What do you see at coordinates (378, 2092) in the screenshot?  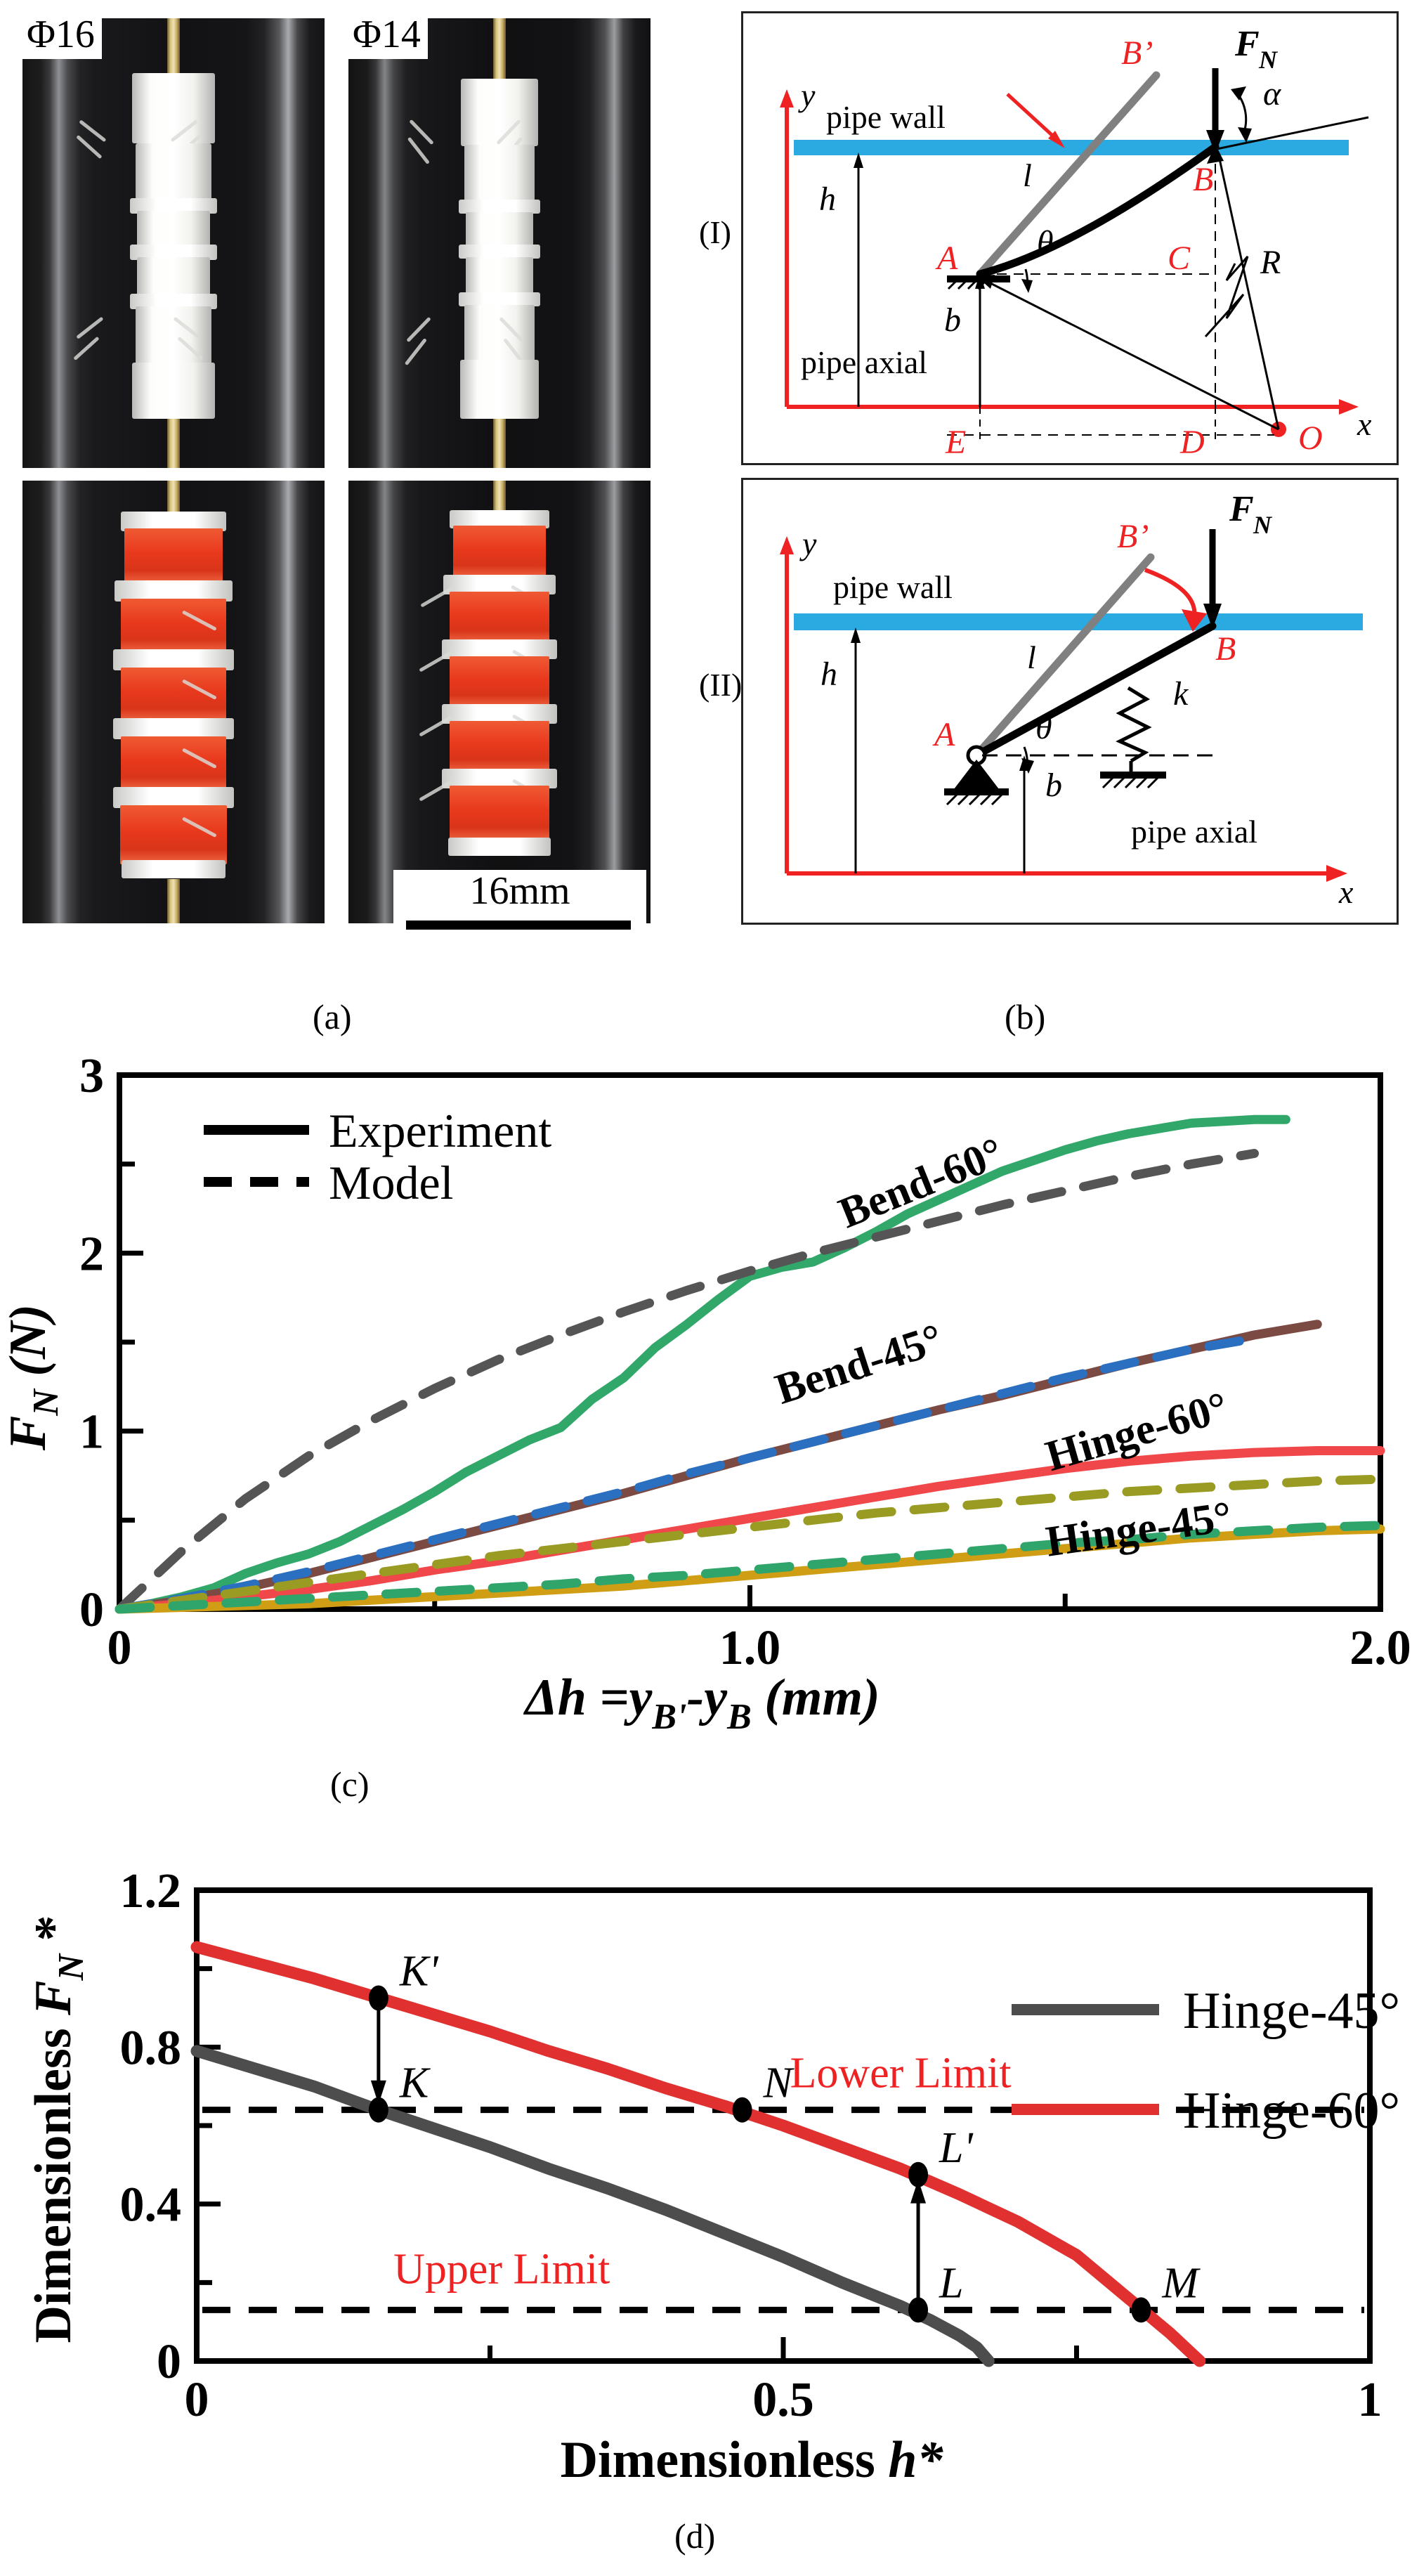 I see `annotation-arrowhead` at bounding box center [378, 2092].